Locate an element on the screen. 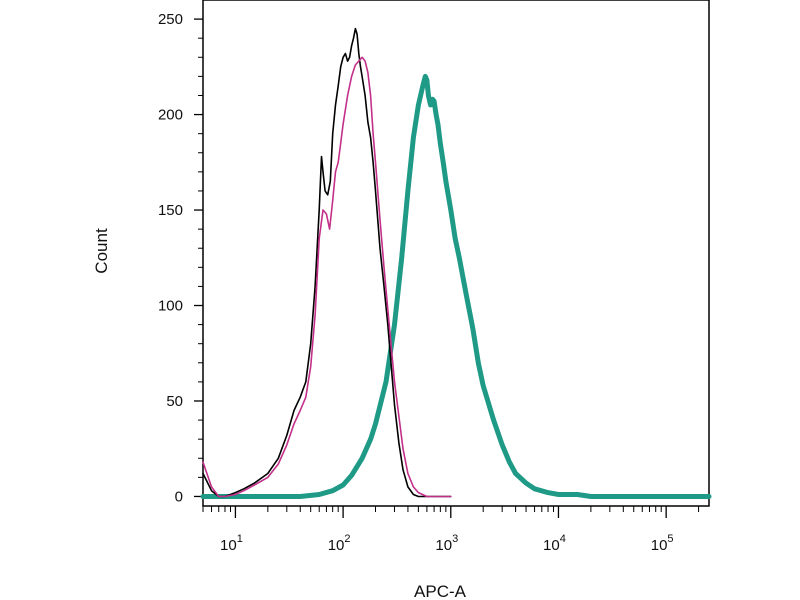 The width and height of the screenshot is (800, 600). y-minor-ticks is located at coordinates (200, 257).